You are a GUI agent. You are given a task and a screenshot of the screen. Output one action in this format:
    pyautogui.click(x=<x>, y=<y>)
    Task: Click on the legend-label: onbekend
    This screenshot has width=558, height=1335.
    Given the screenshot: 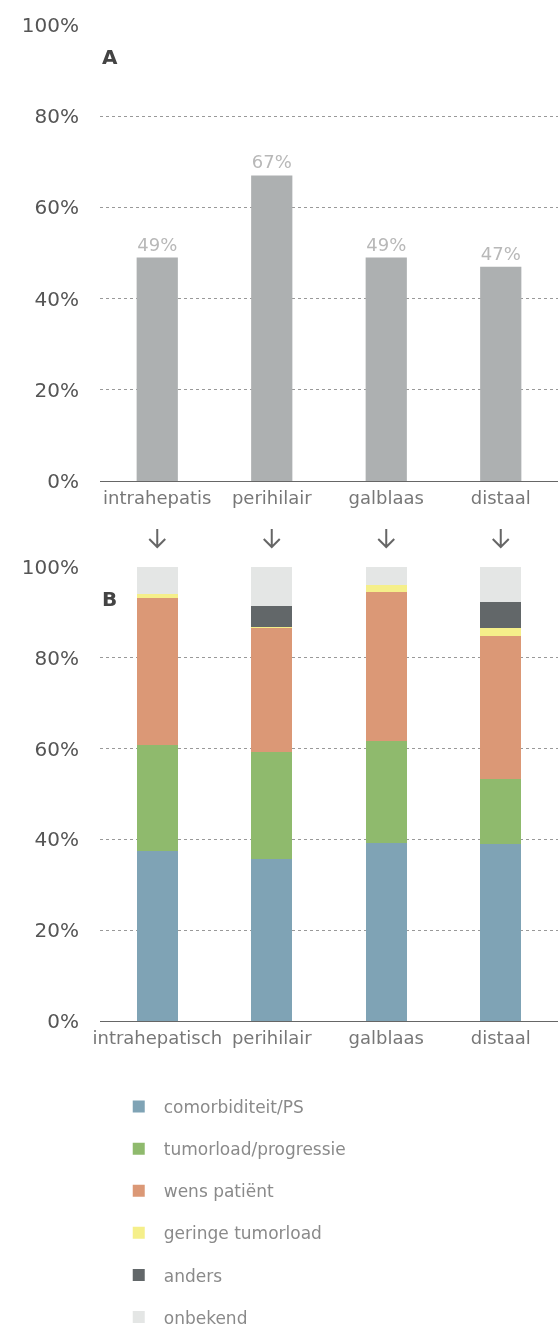 What is the action you would take?
    pyautogui.click(x=205, y=1317)
    